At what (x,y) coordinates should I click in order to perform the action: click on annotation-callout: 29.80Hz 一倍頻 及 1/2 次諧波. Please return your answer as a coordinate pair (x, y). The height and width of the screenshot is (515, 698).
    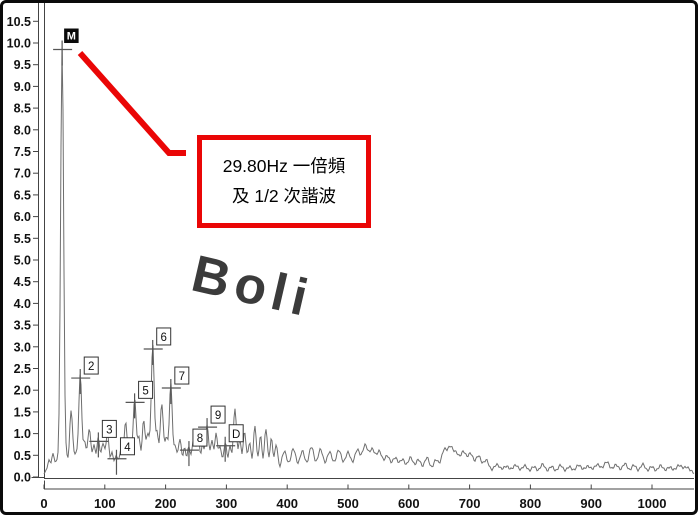
    Looking at the image, I should click on (284, 181).